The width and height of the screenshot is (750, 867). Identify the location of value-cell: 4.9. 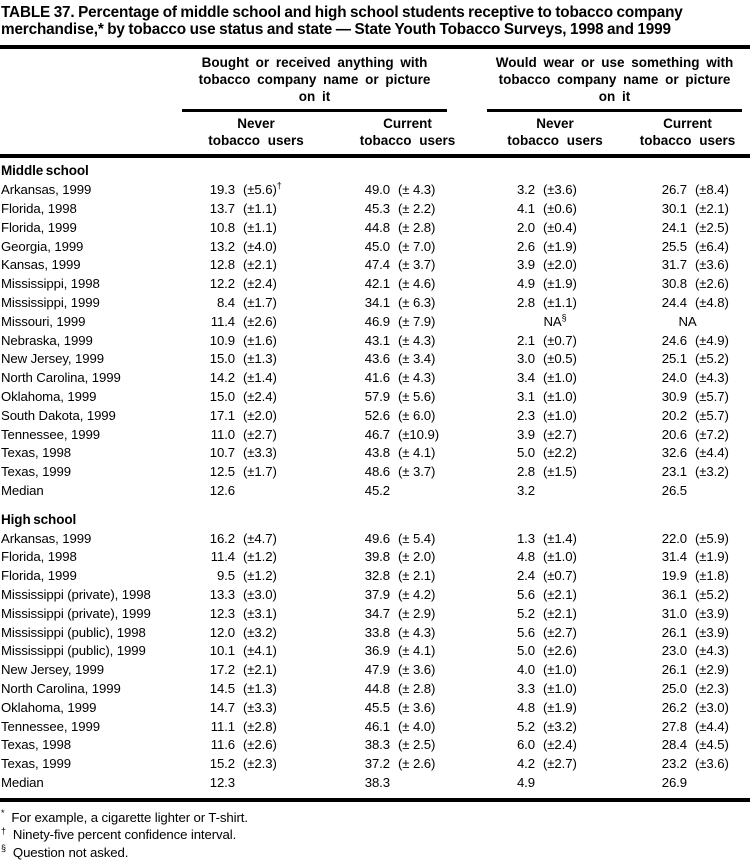
(525, 782).